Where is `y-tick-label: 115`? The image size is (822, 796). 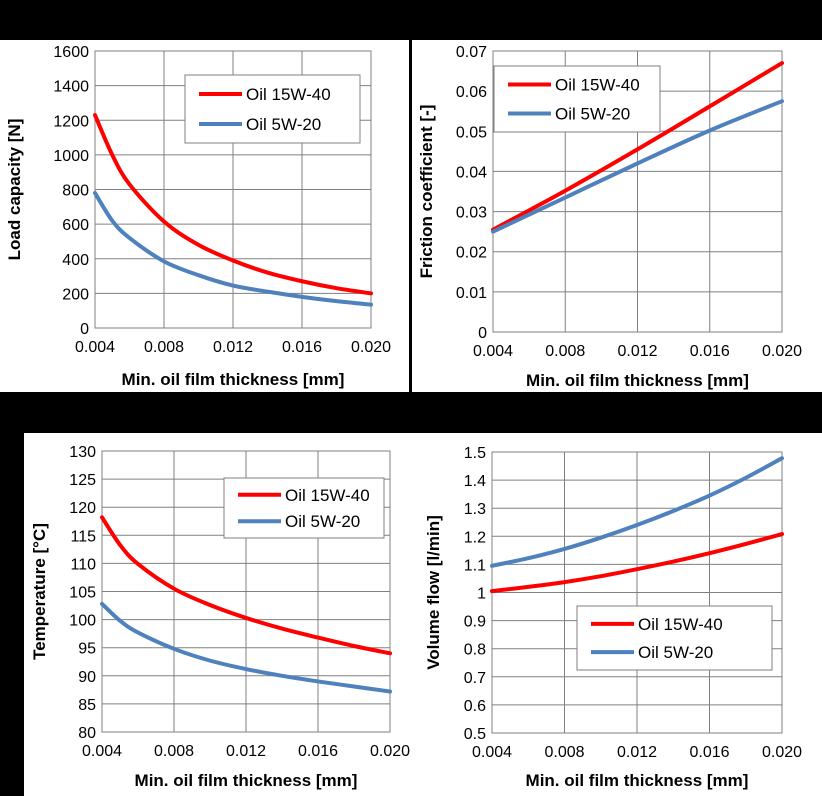 y-tick-label: 115 is located at coordinates (83, 536).